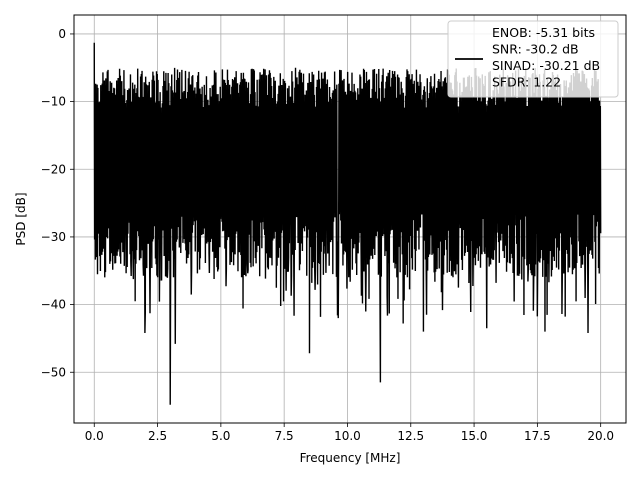 This screenshot has height=480, width=640. I want to click on legend-snr-text: SNR: -30.2 dB, so click(535, 49).